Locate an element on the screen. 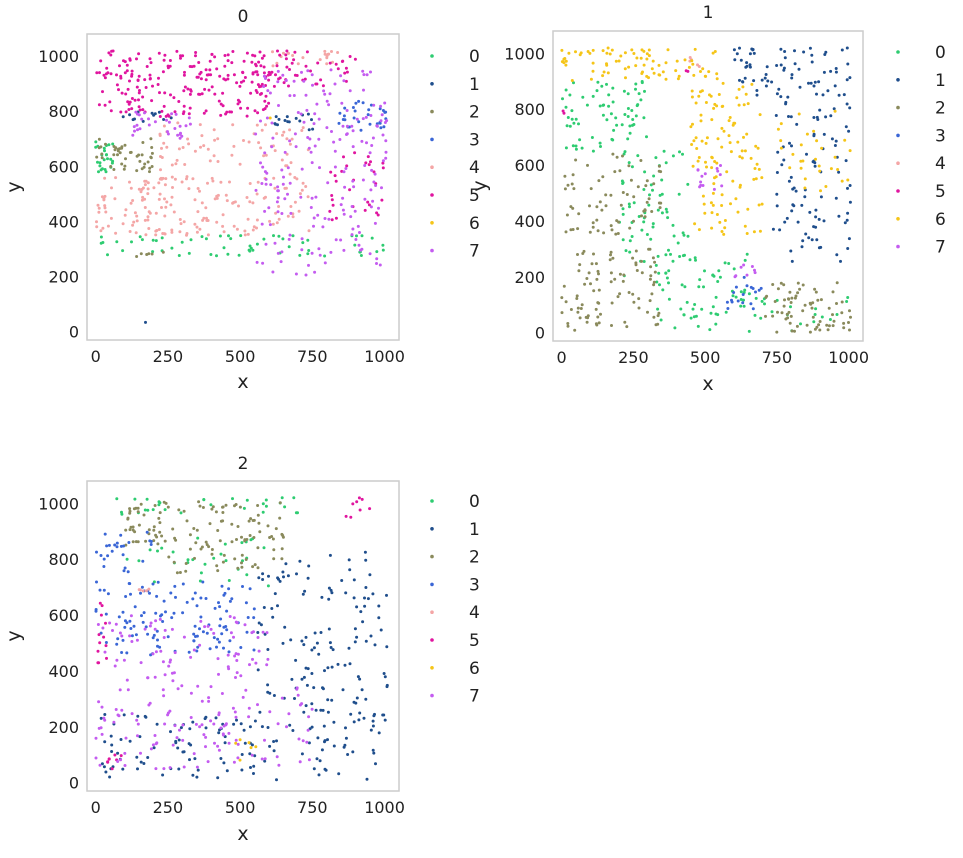 The height and width of the screenshot is (858, 963). y-axis-label: y is located at coordinates (14, 635).